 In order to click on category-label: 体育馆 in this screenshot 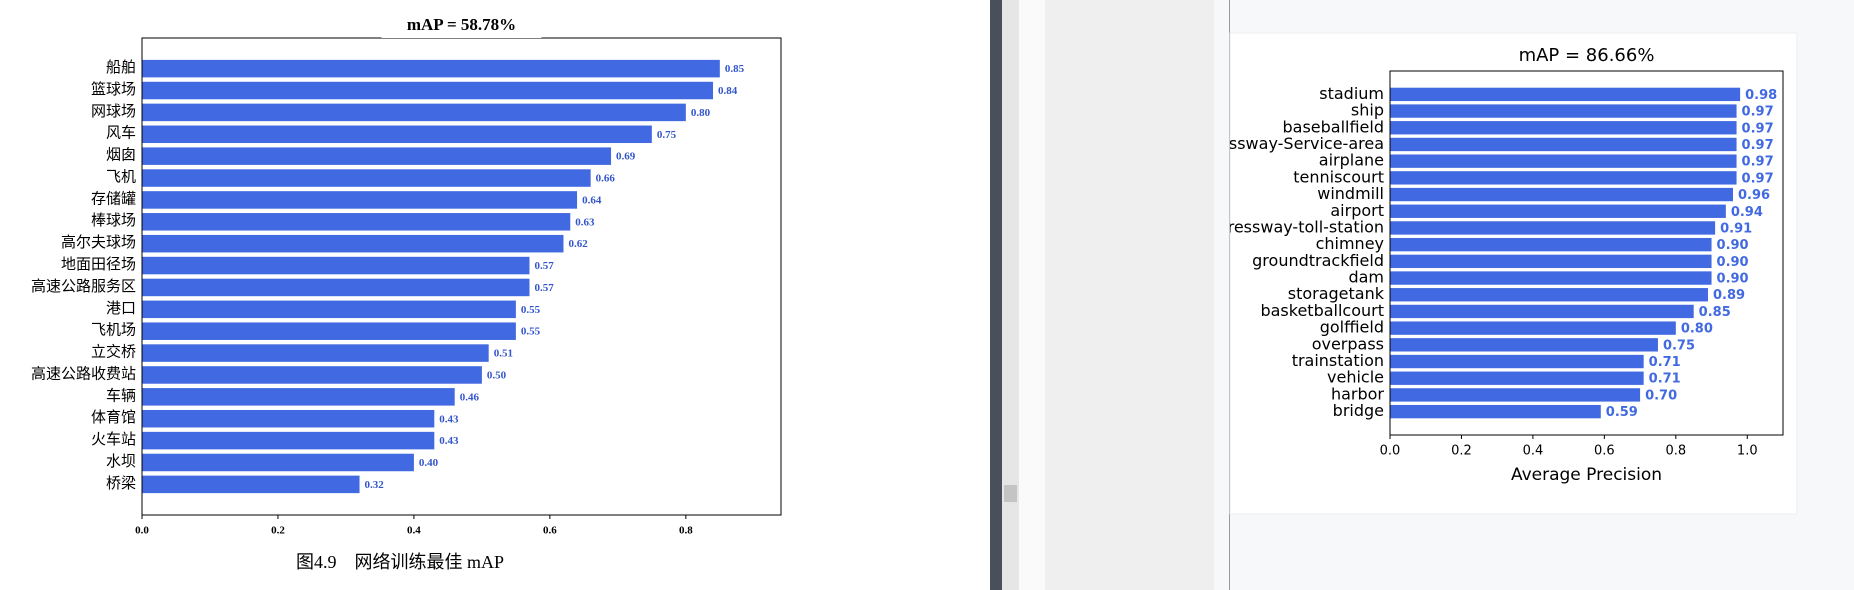, I will do `click(113, 417)`.